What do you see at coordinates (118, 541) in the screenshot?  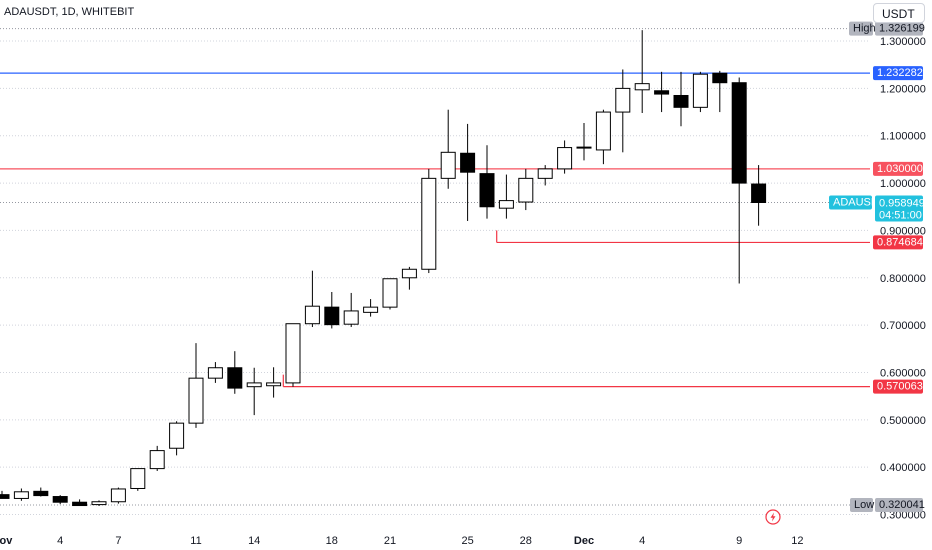 I see `time-tick-label: 7` at bounding box center [118, 541].